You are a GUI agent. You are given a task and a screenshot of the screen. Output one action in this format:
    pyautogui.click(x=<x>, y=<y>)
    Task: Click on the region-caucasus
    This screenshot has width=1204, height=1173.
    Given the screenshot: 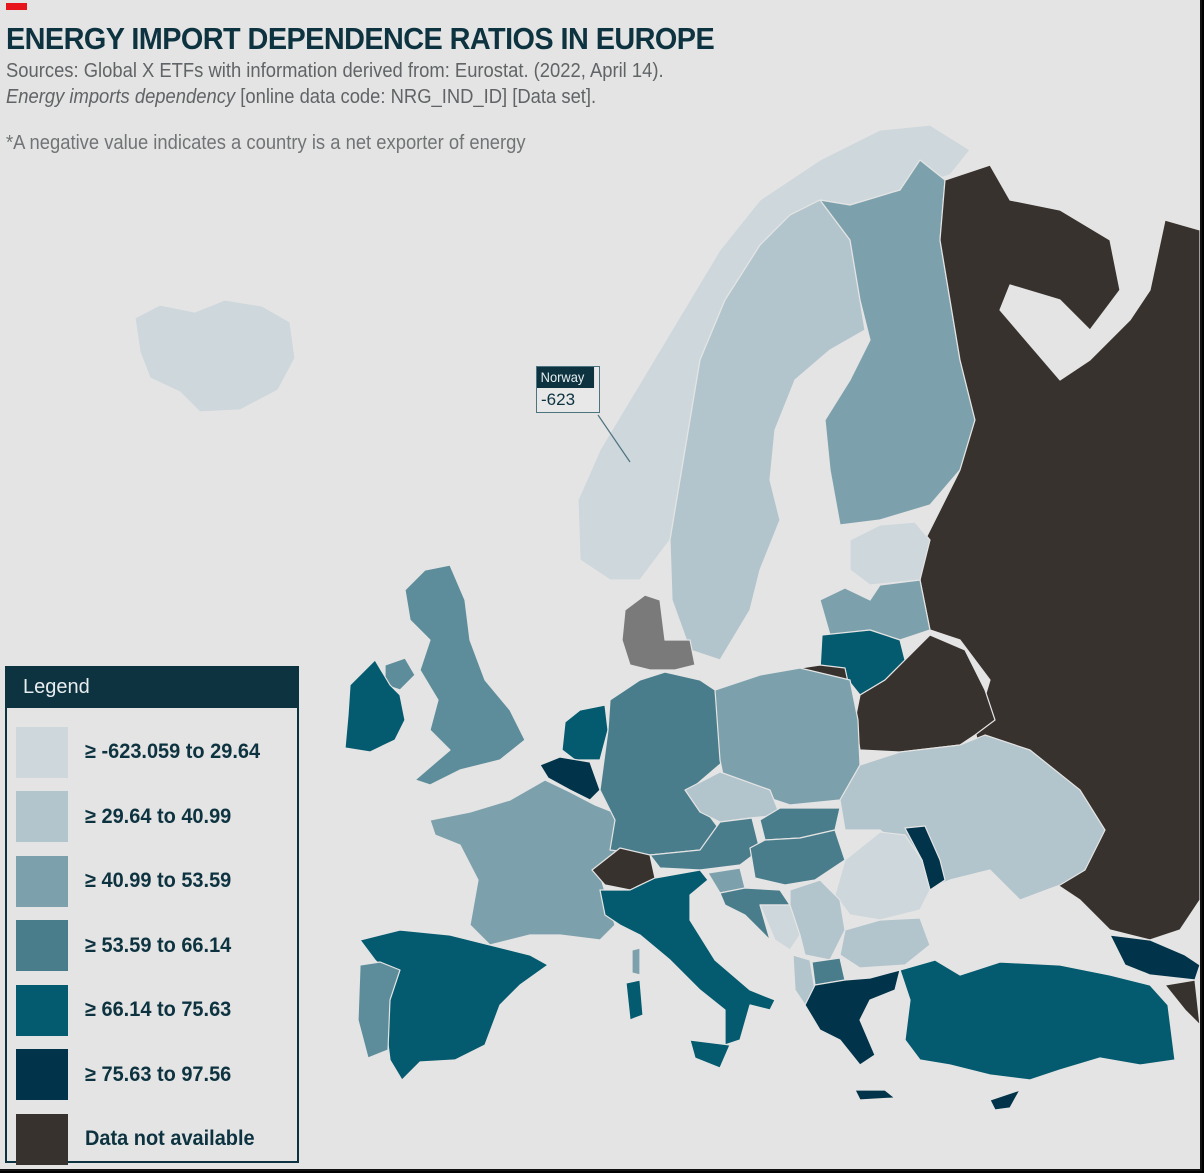 What is the action you would take?
    pyautogui.click(x=1182, y=1002)
    